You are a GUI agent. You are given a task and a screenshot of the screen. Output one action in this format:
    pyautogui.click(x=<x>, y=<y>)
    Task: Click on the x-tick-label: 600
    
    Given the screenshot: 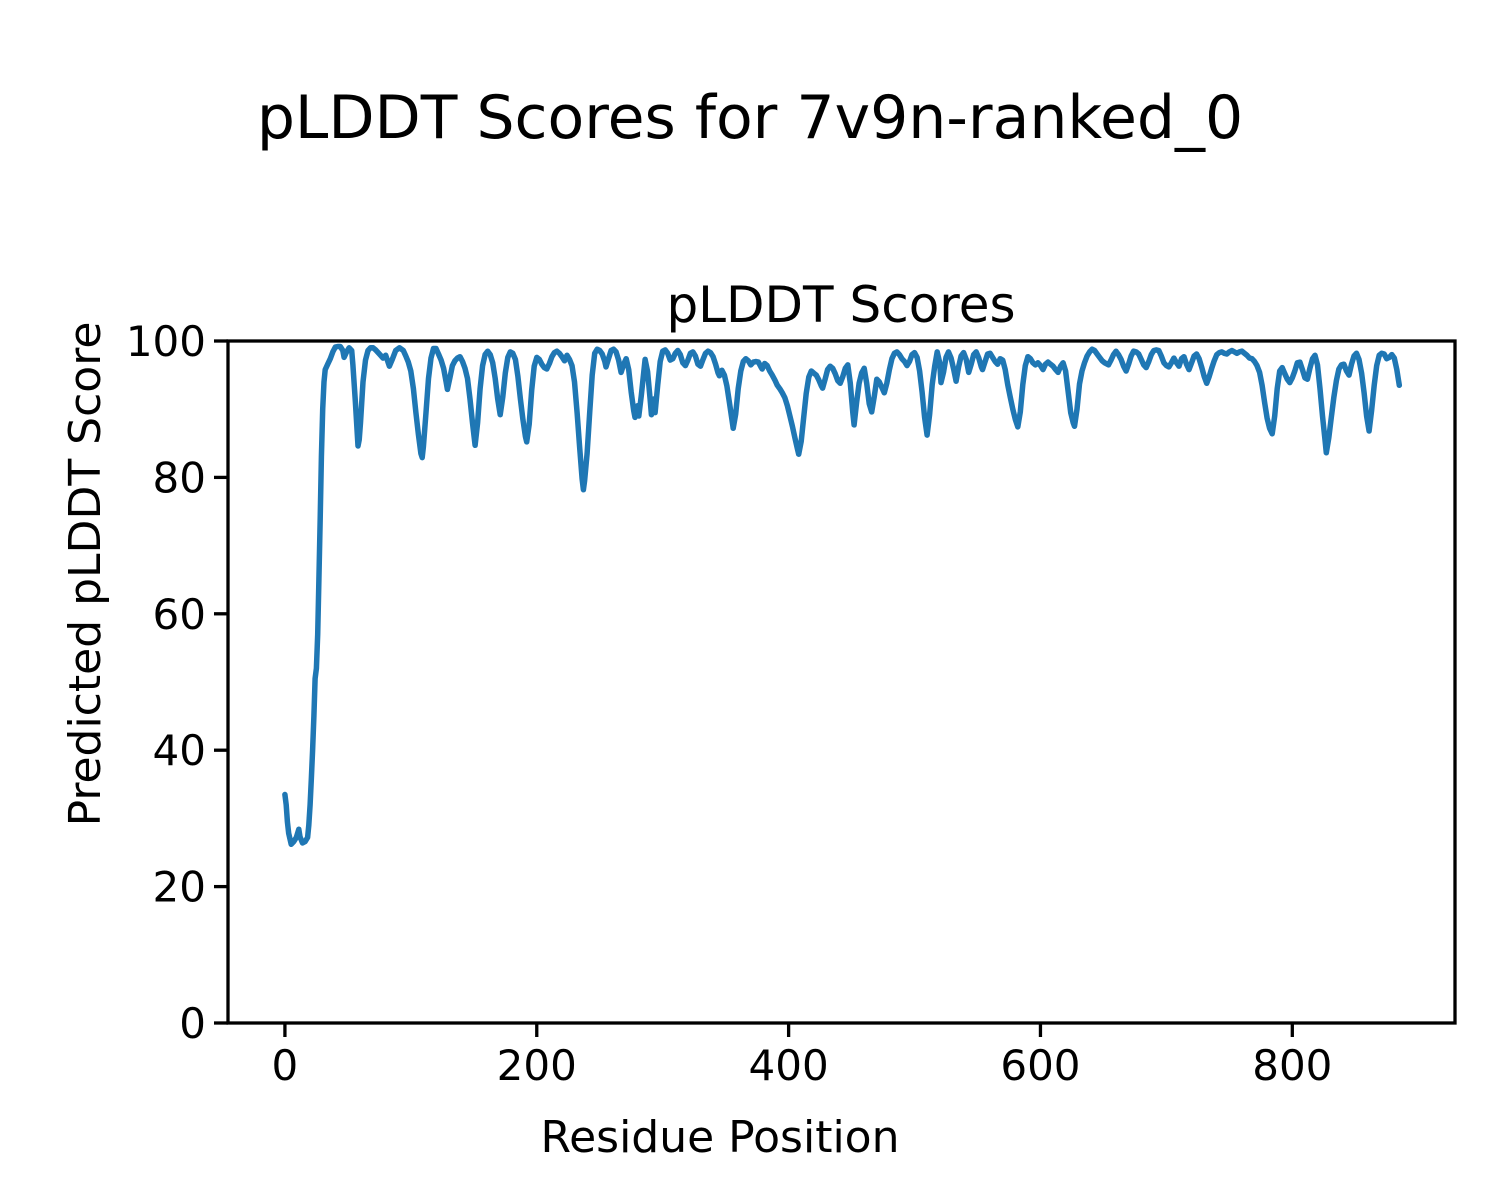 What is the action you would take?
    pyautogui.click(x=1040, y=1065)
    